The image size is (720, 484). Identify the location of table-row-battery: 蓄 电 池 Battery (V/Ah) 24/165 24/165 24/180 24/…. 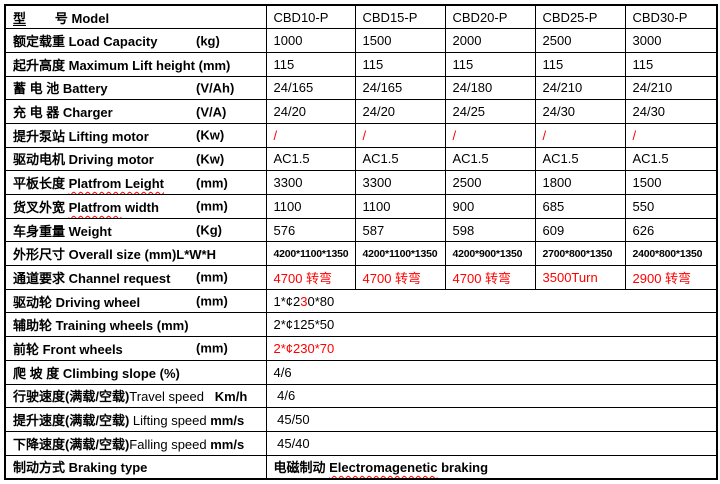
(361, 88).